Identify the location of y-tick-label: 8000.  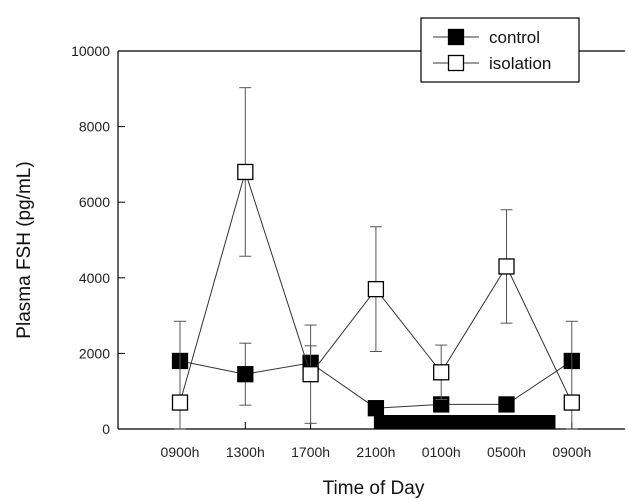
(94, 127).